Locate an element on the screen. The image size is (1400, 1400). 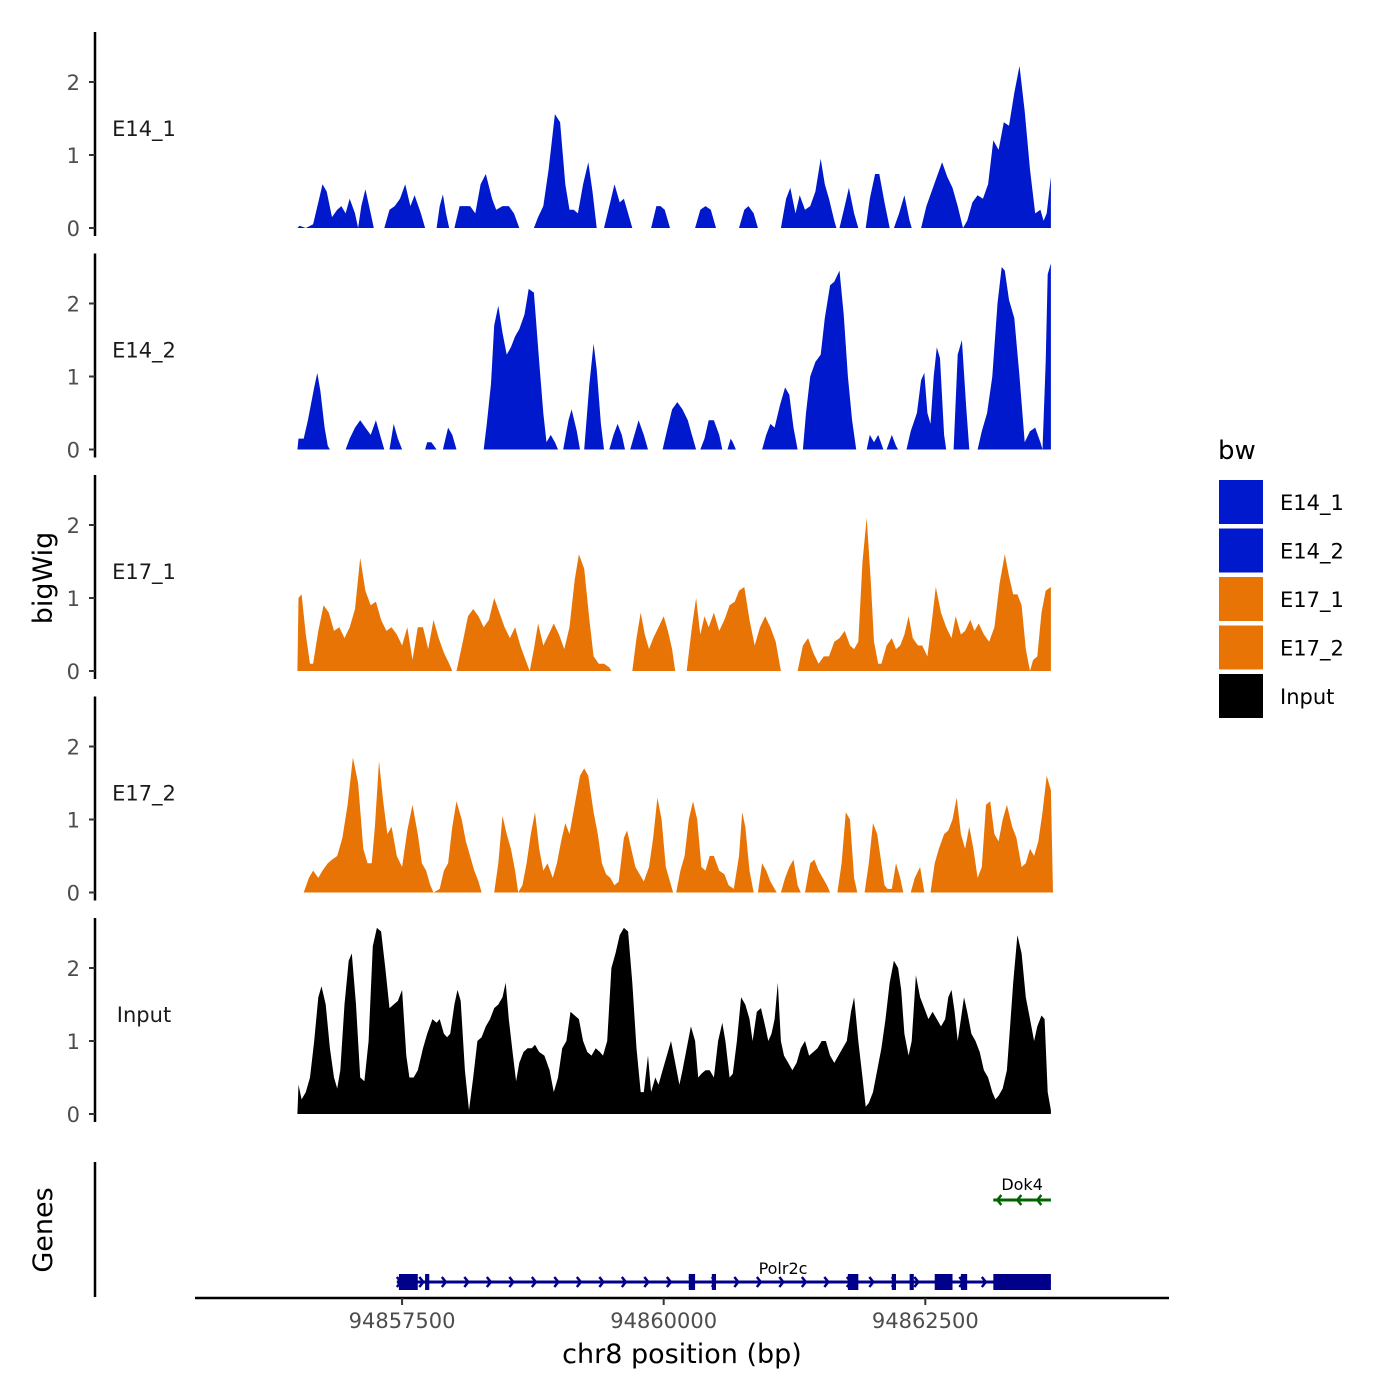
x-tick-label-94862500: 94862500 is located at coordinates (925, 1321).